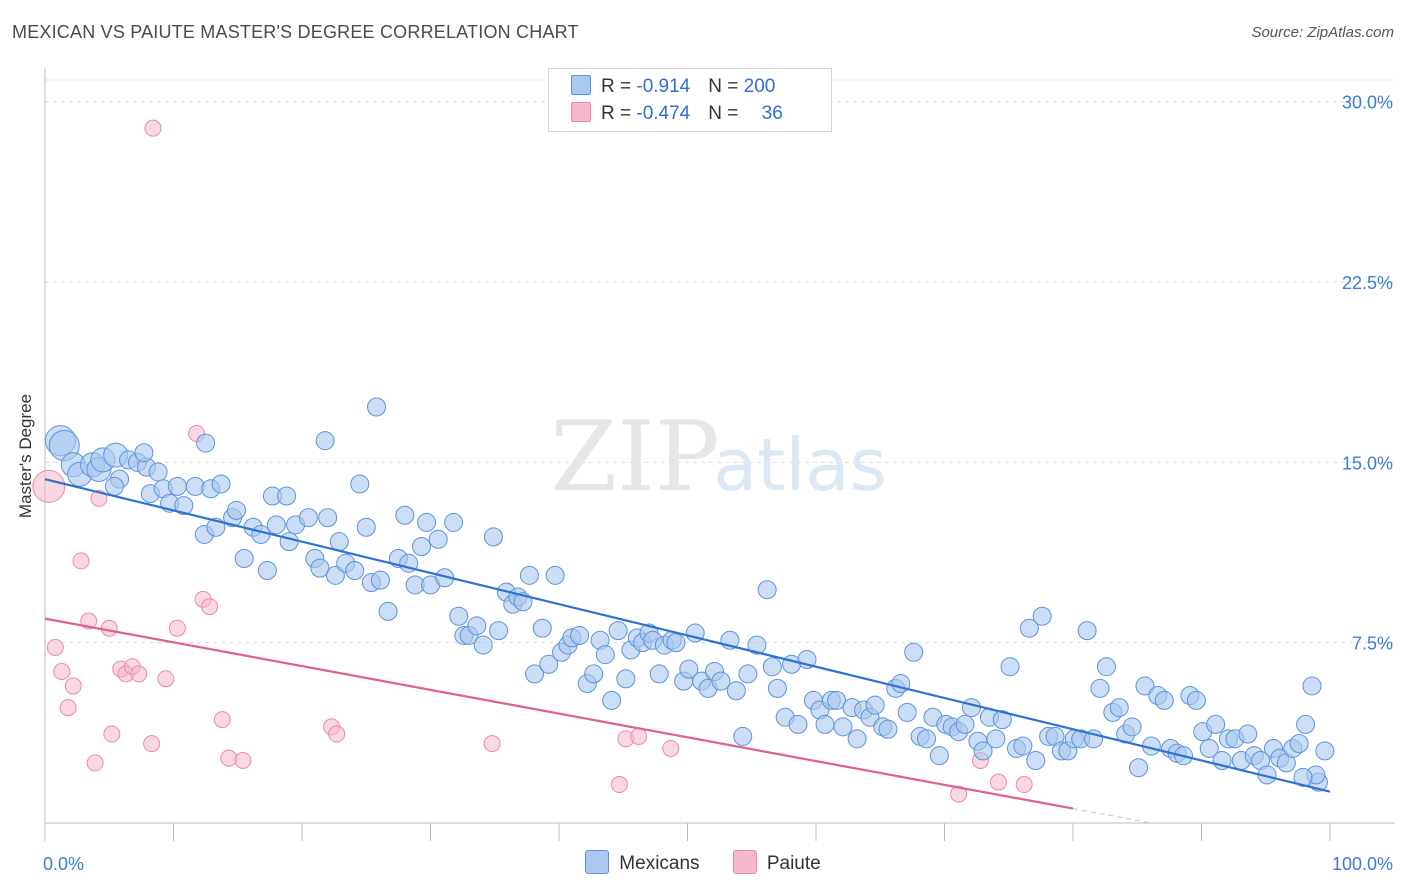  Describe the element at coordinates (581, 85) in the screenshot. I see `mexicans-swatch` at that location.